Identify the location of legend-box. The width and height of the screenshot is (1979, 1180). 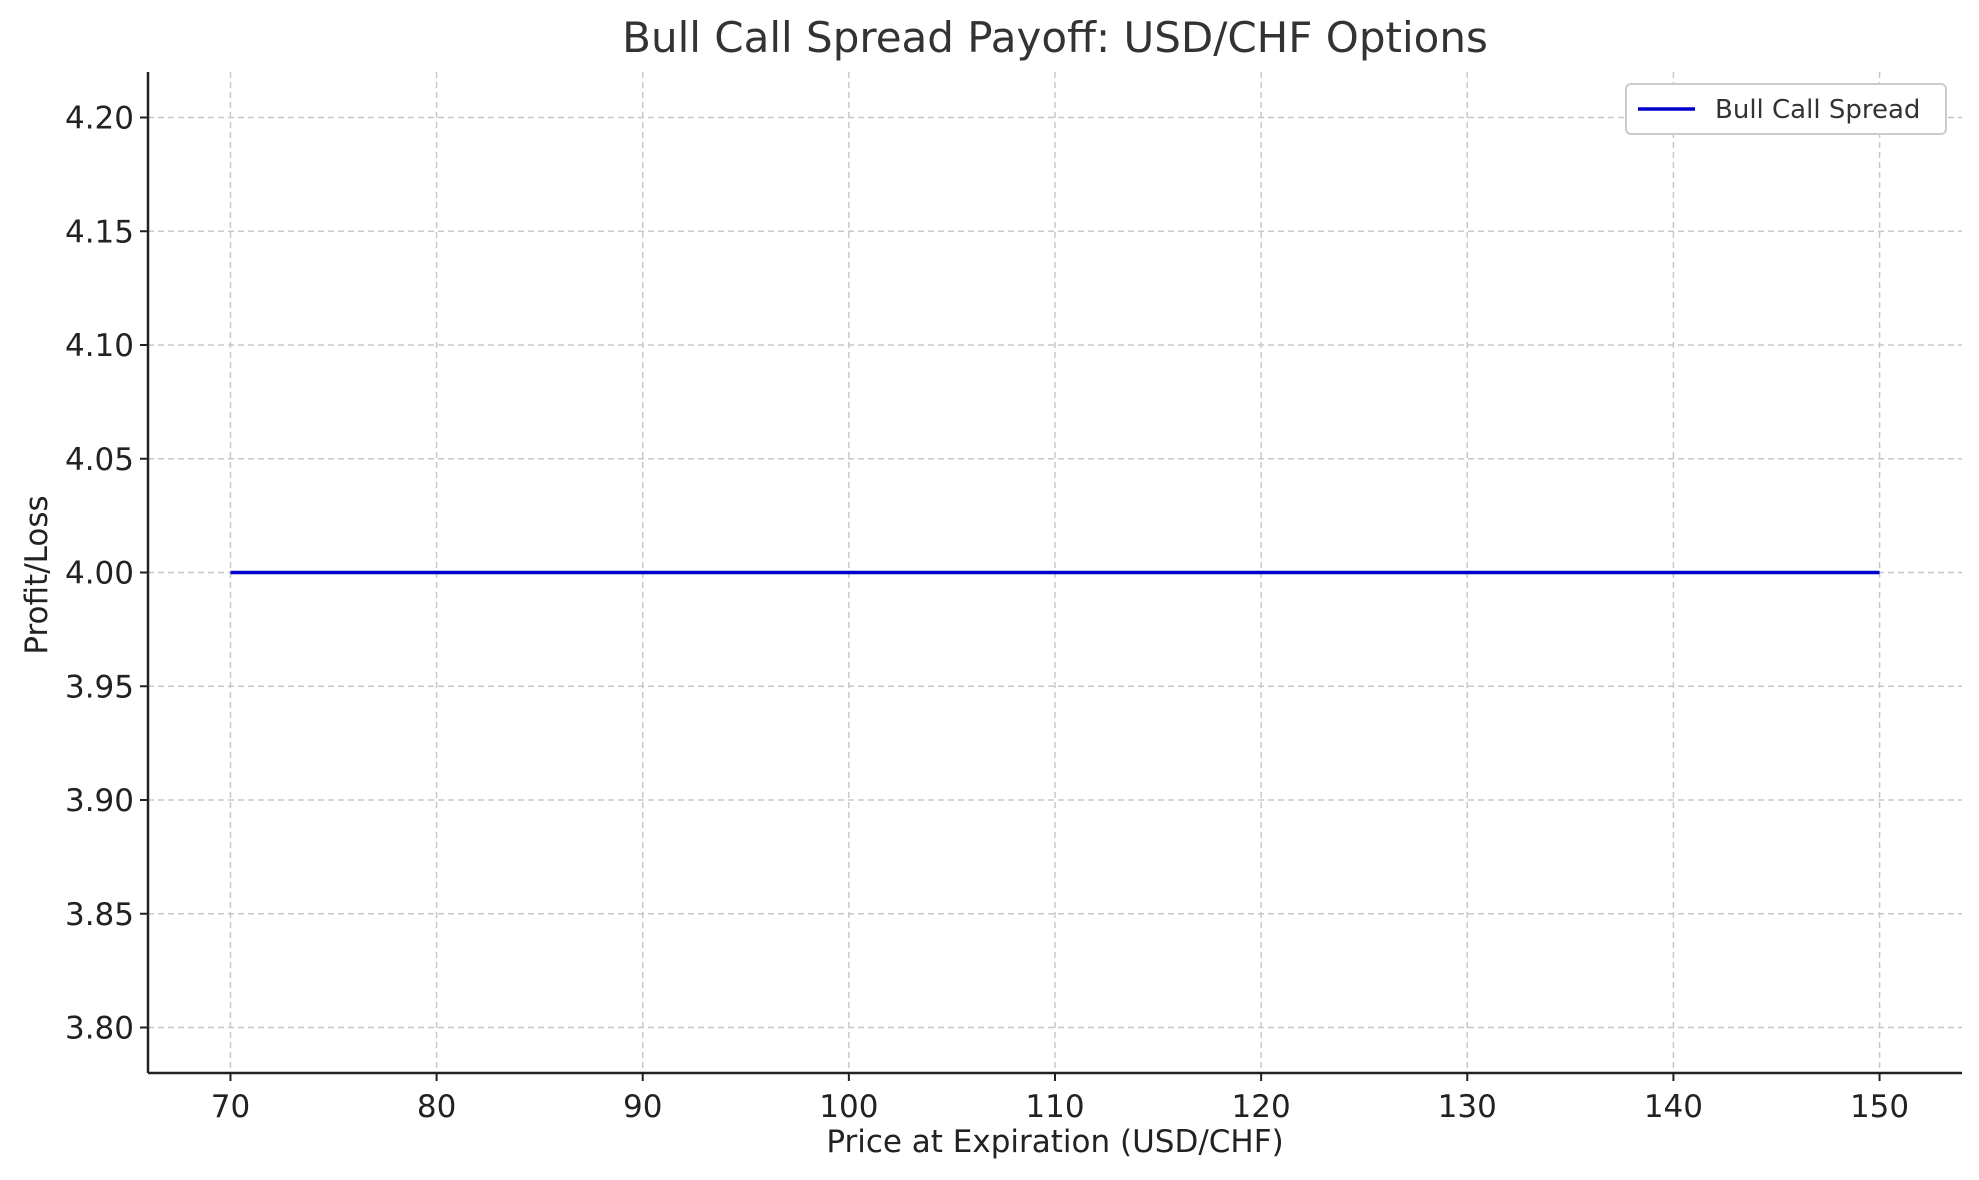
(1786, 109).